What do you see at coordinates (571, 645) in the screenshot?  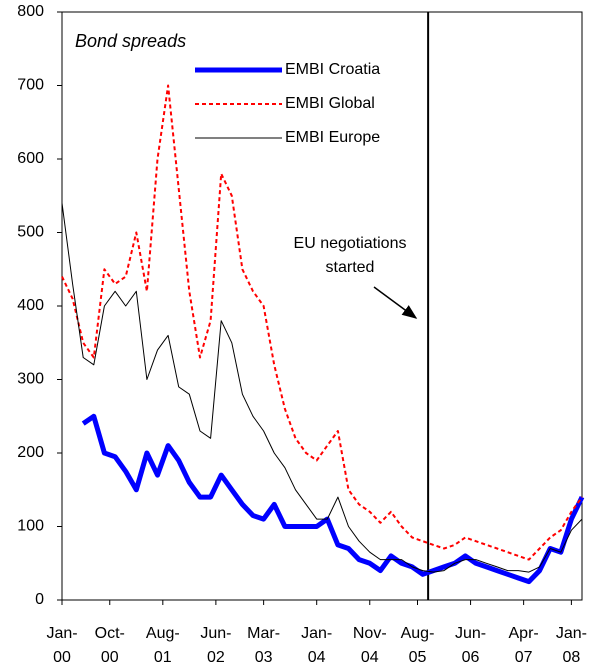 I see `x-tick-label: Jan-08` at bounding box center [571, 645].